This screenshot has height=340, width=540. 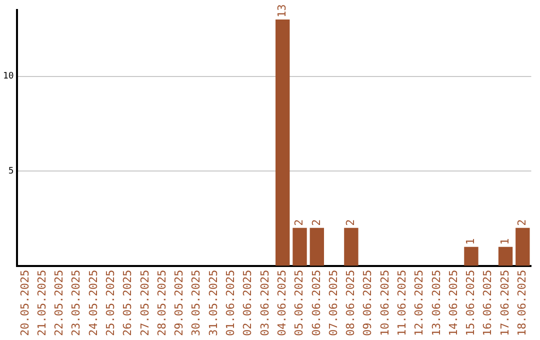 What do you see at coordinates (127, 303) in the screenshot?
I see `x-tick-label: 26.05.2025` at bounding box center [127, 303].